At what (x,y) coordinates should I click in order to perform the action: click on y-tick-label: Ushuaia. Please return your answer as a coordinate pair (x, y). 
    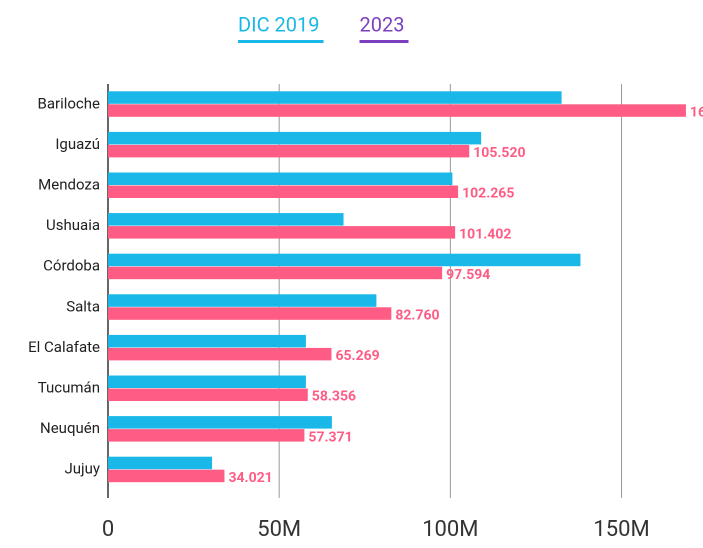
    Looking at the image, I should click on (73, 225).